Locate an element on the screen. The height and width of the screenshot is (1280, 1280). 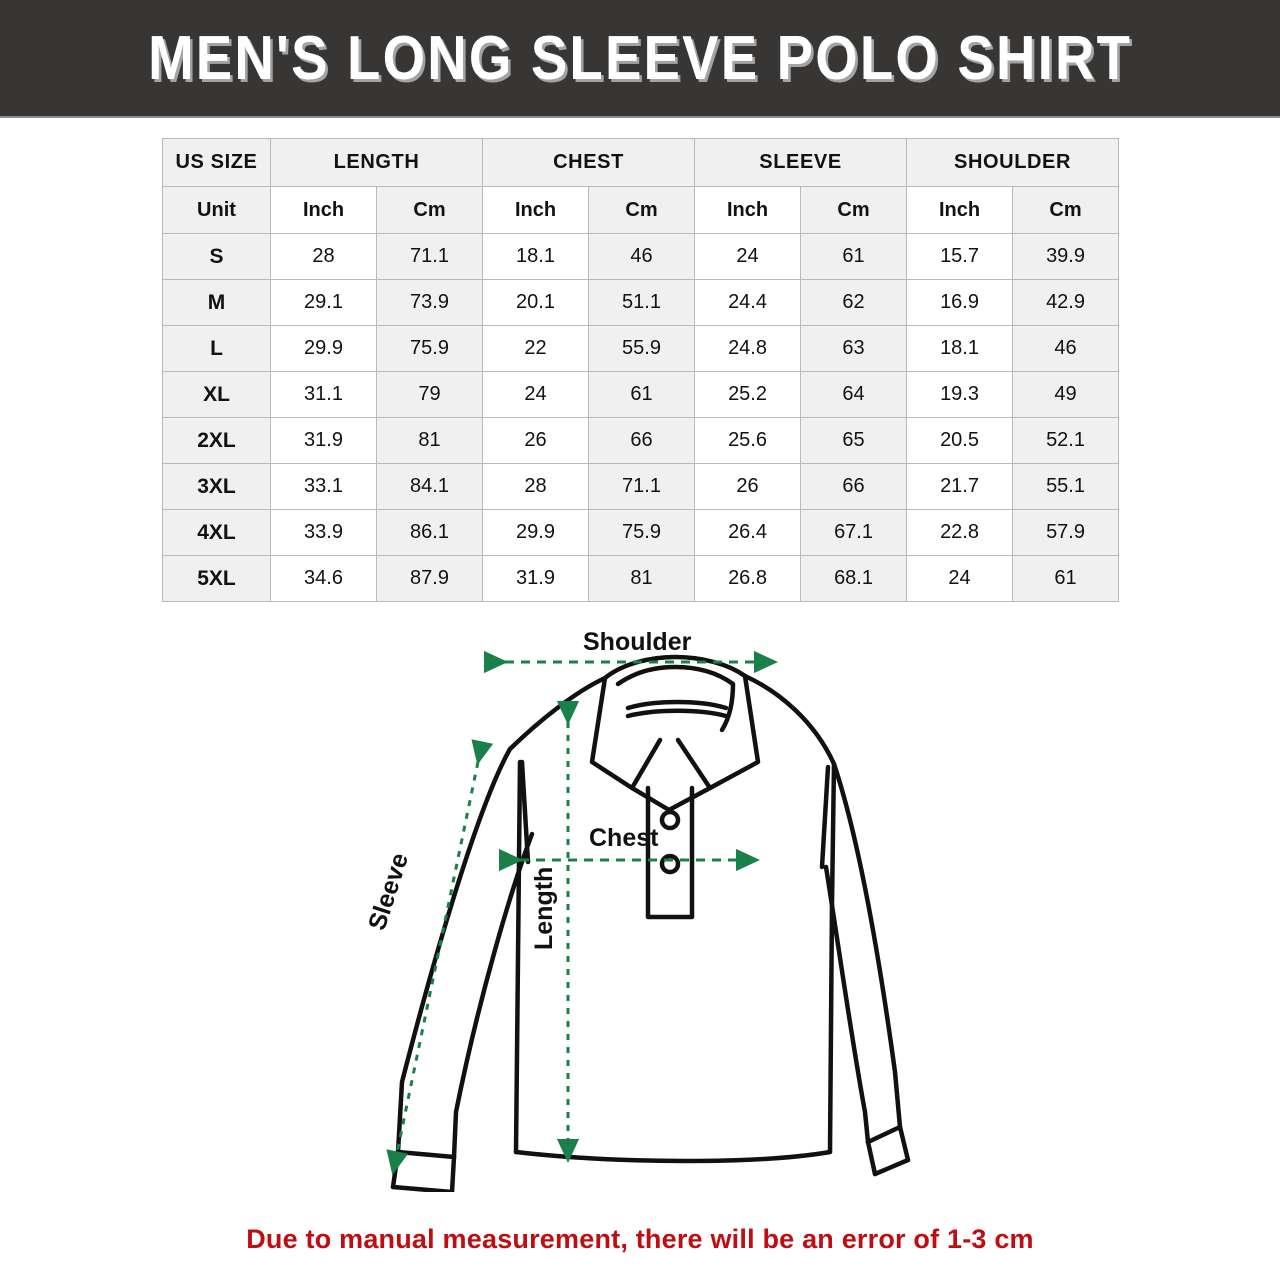
left-armhole-dart is located at coordinates (525, 812).